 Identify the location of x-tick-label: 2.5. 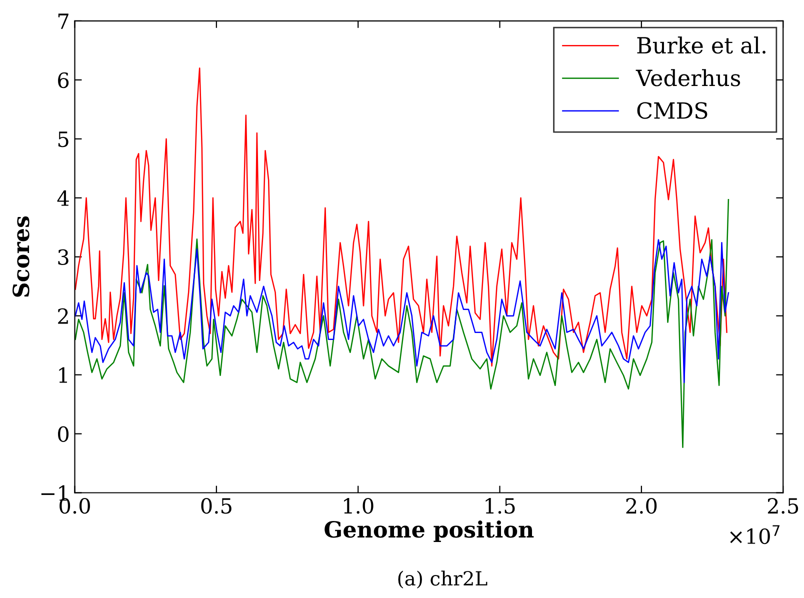
(783, 506).